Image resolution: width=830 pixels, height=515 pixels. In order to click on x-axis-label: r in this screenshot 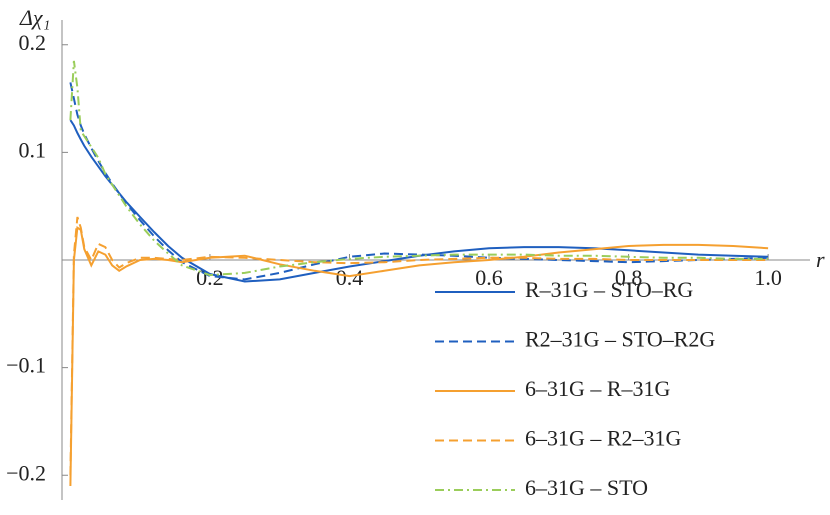, I will do `click(820, 259)`.